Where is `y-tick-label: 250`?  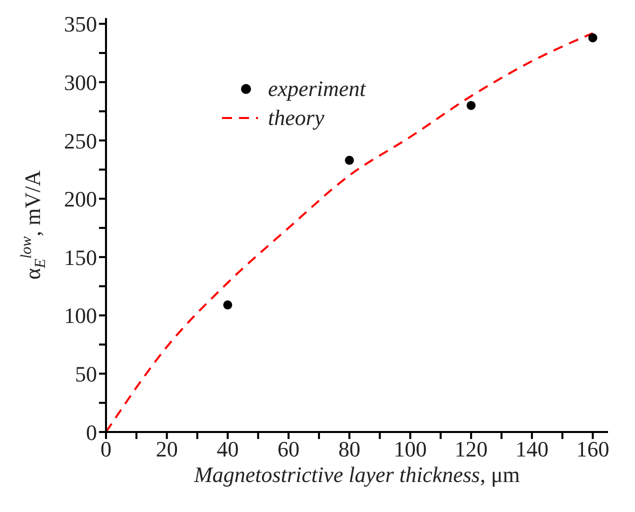
y-tick-label: 250 is located at coordinates (80, 141).